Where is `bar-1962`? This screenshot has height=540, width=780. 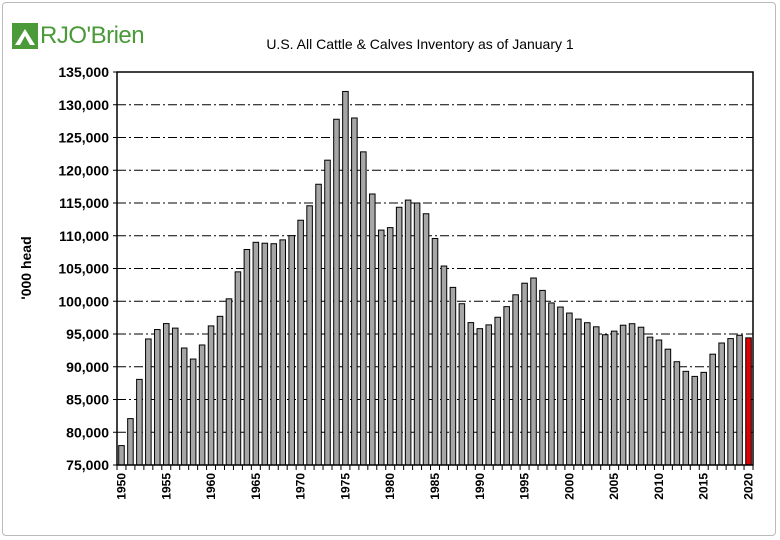 bar-1962 is located at coordinates (229, 382).